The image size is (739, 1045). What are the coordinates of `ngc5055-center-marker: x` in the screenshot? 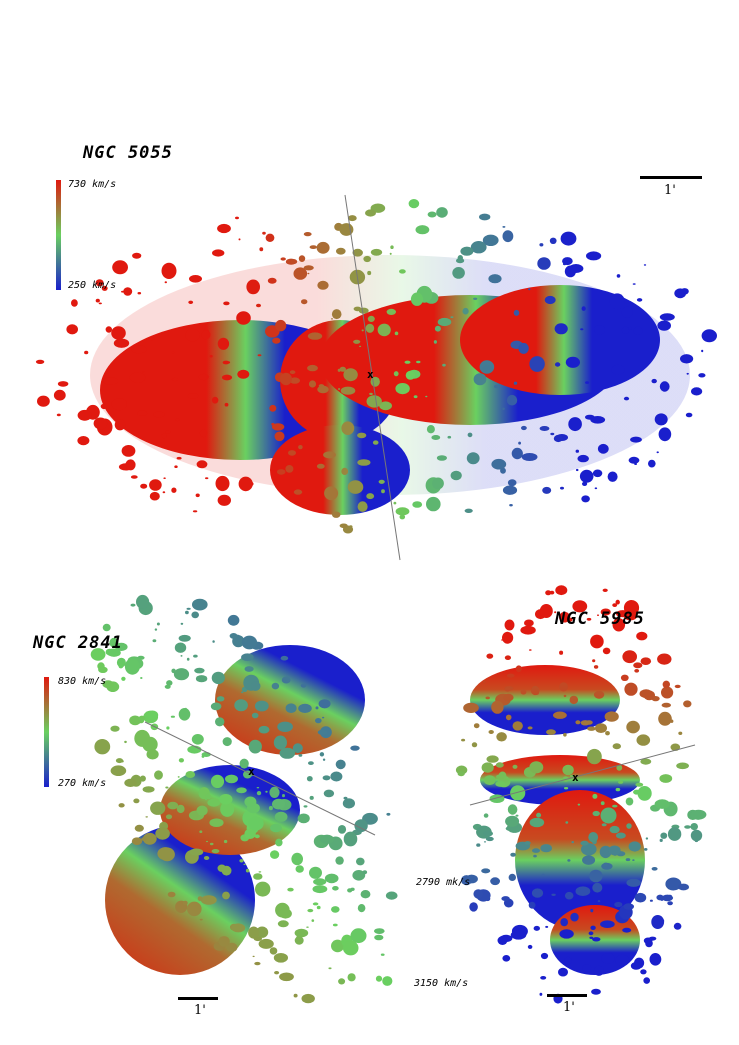 It's located at (370, 374).